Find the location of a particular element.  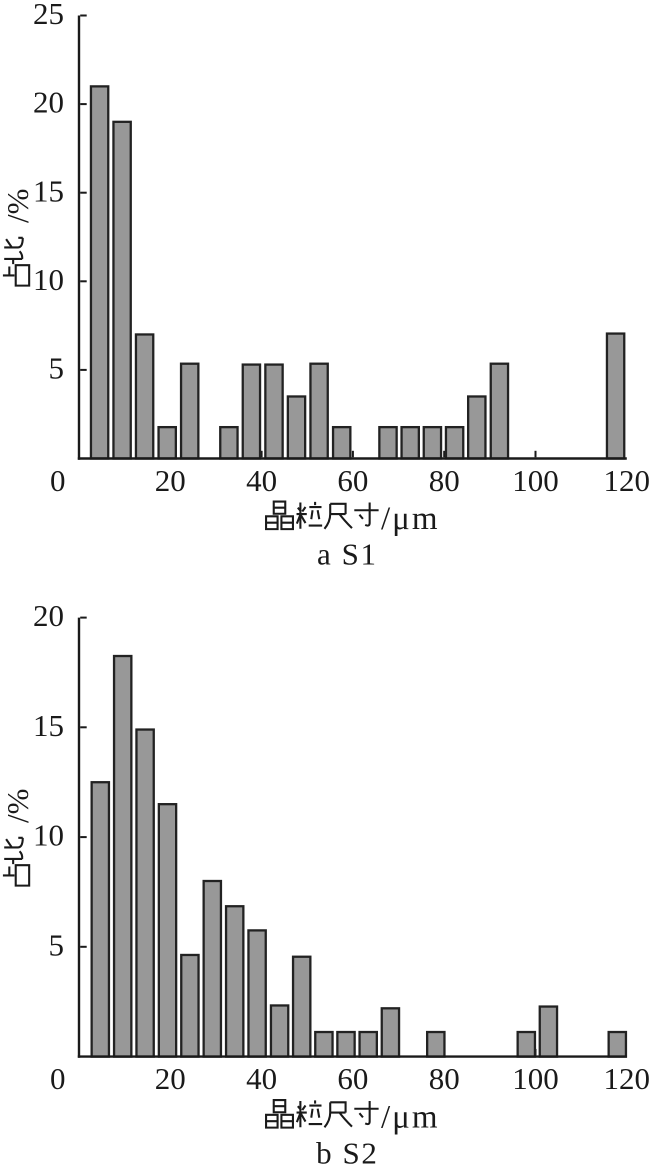

svg-text: a S1 is located at coordinates (347, 554).